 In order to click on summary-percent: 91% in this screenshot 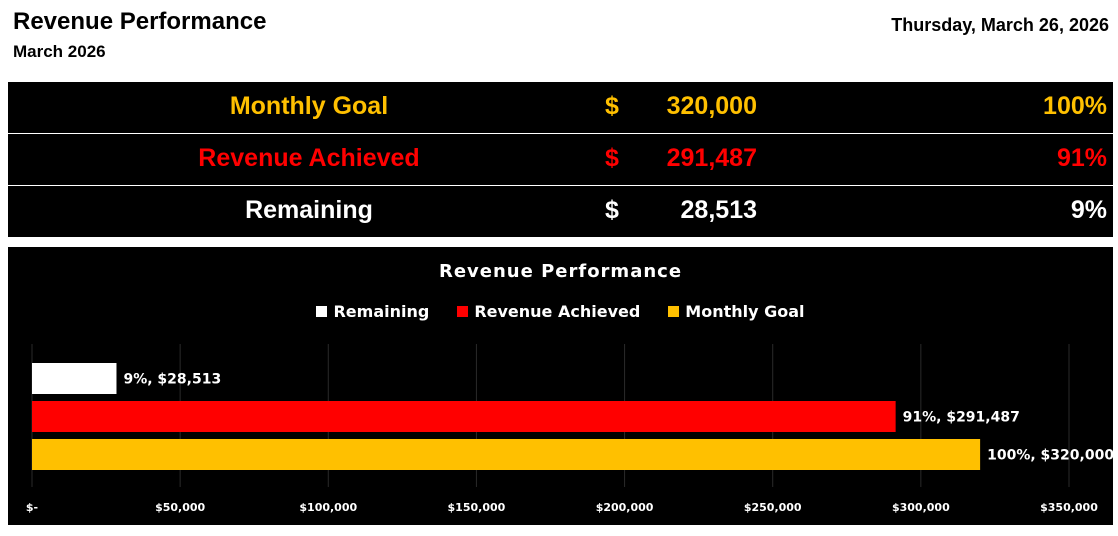, I will do `click(1081, 158)`.